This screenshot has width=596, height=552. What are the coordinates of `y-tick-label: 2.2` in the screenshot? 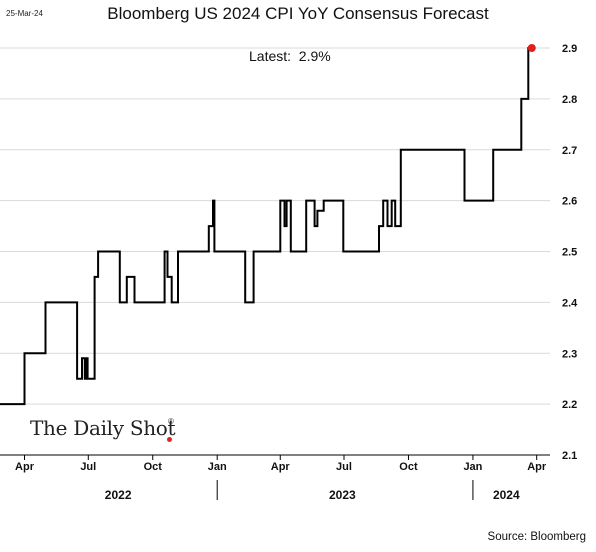 It's located at (569, 405).